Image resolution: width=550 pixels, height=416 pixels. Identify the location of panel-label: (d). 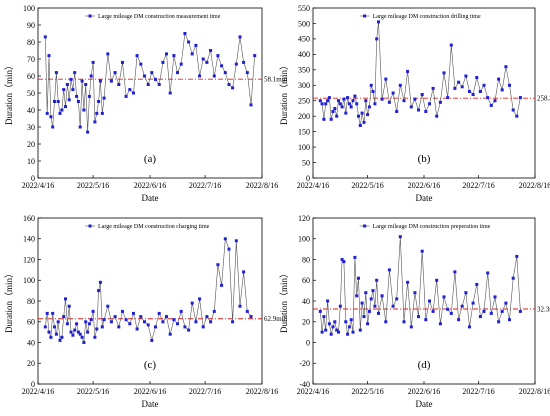
(424, 365).